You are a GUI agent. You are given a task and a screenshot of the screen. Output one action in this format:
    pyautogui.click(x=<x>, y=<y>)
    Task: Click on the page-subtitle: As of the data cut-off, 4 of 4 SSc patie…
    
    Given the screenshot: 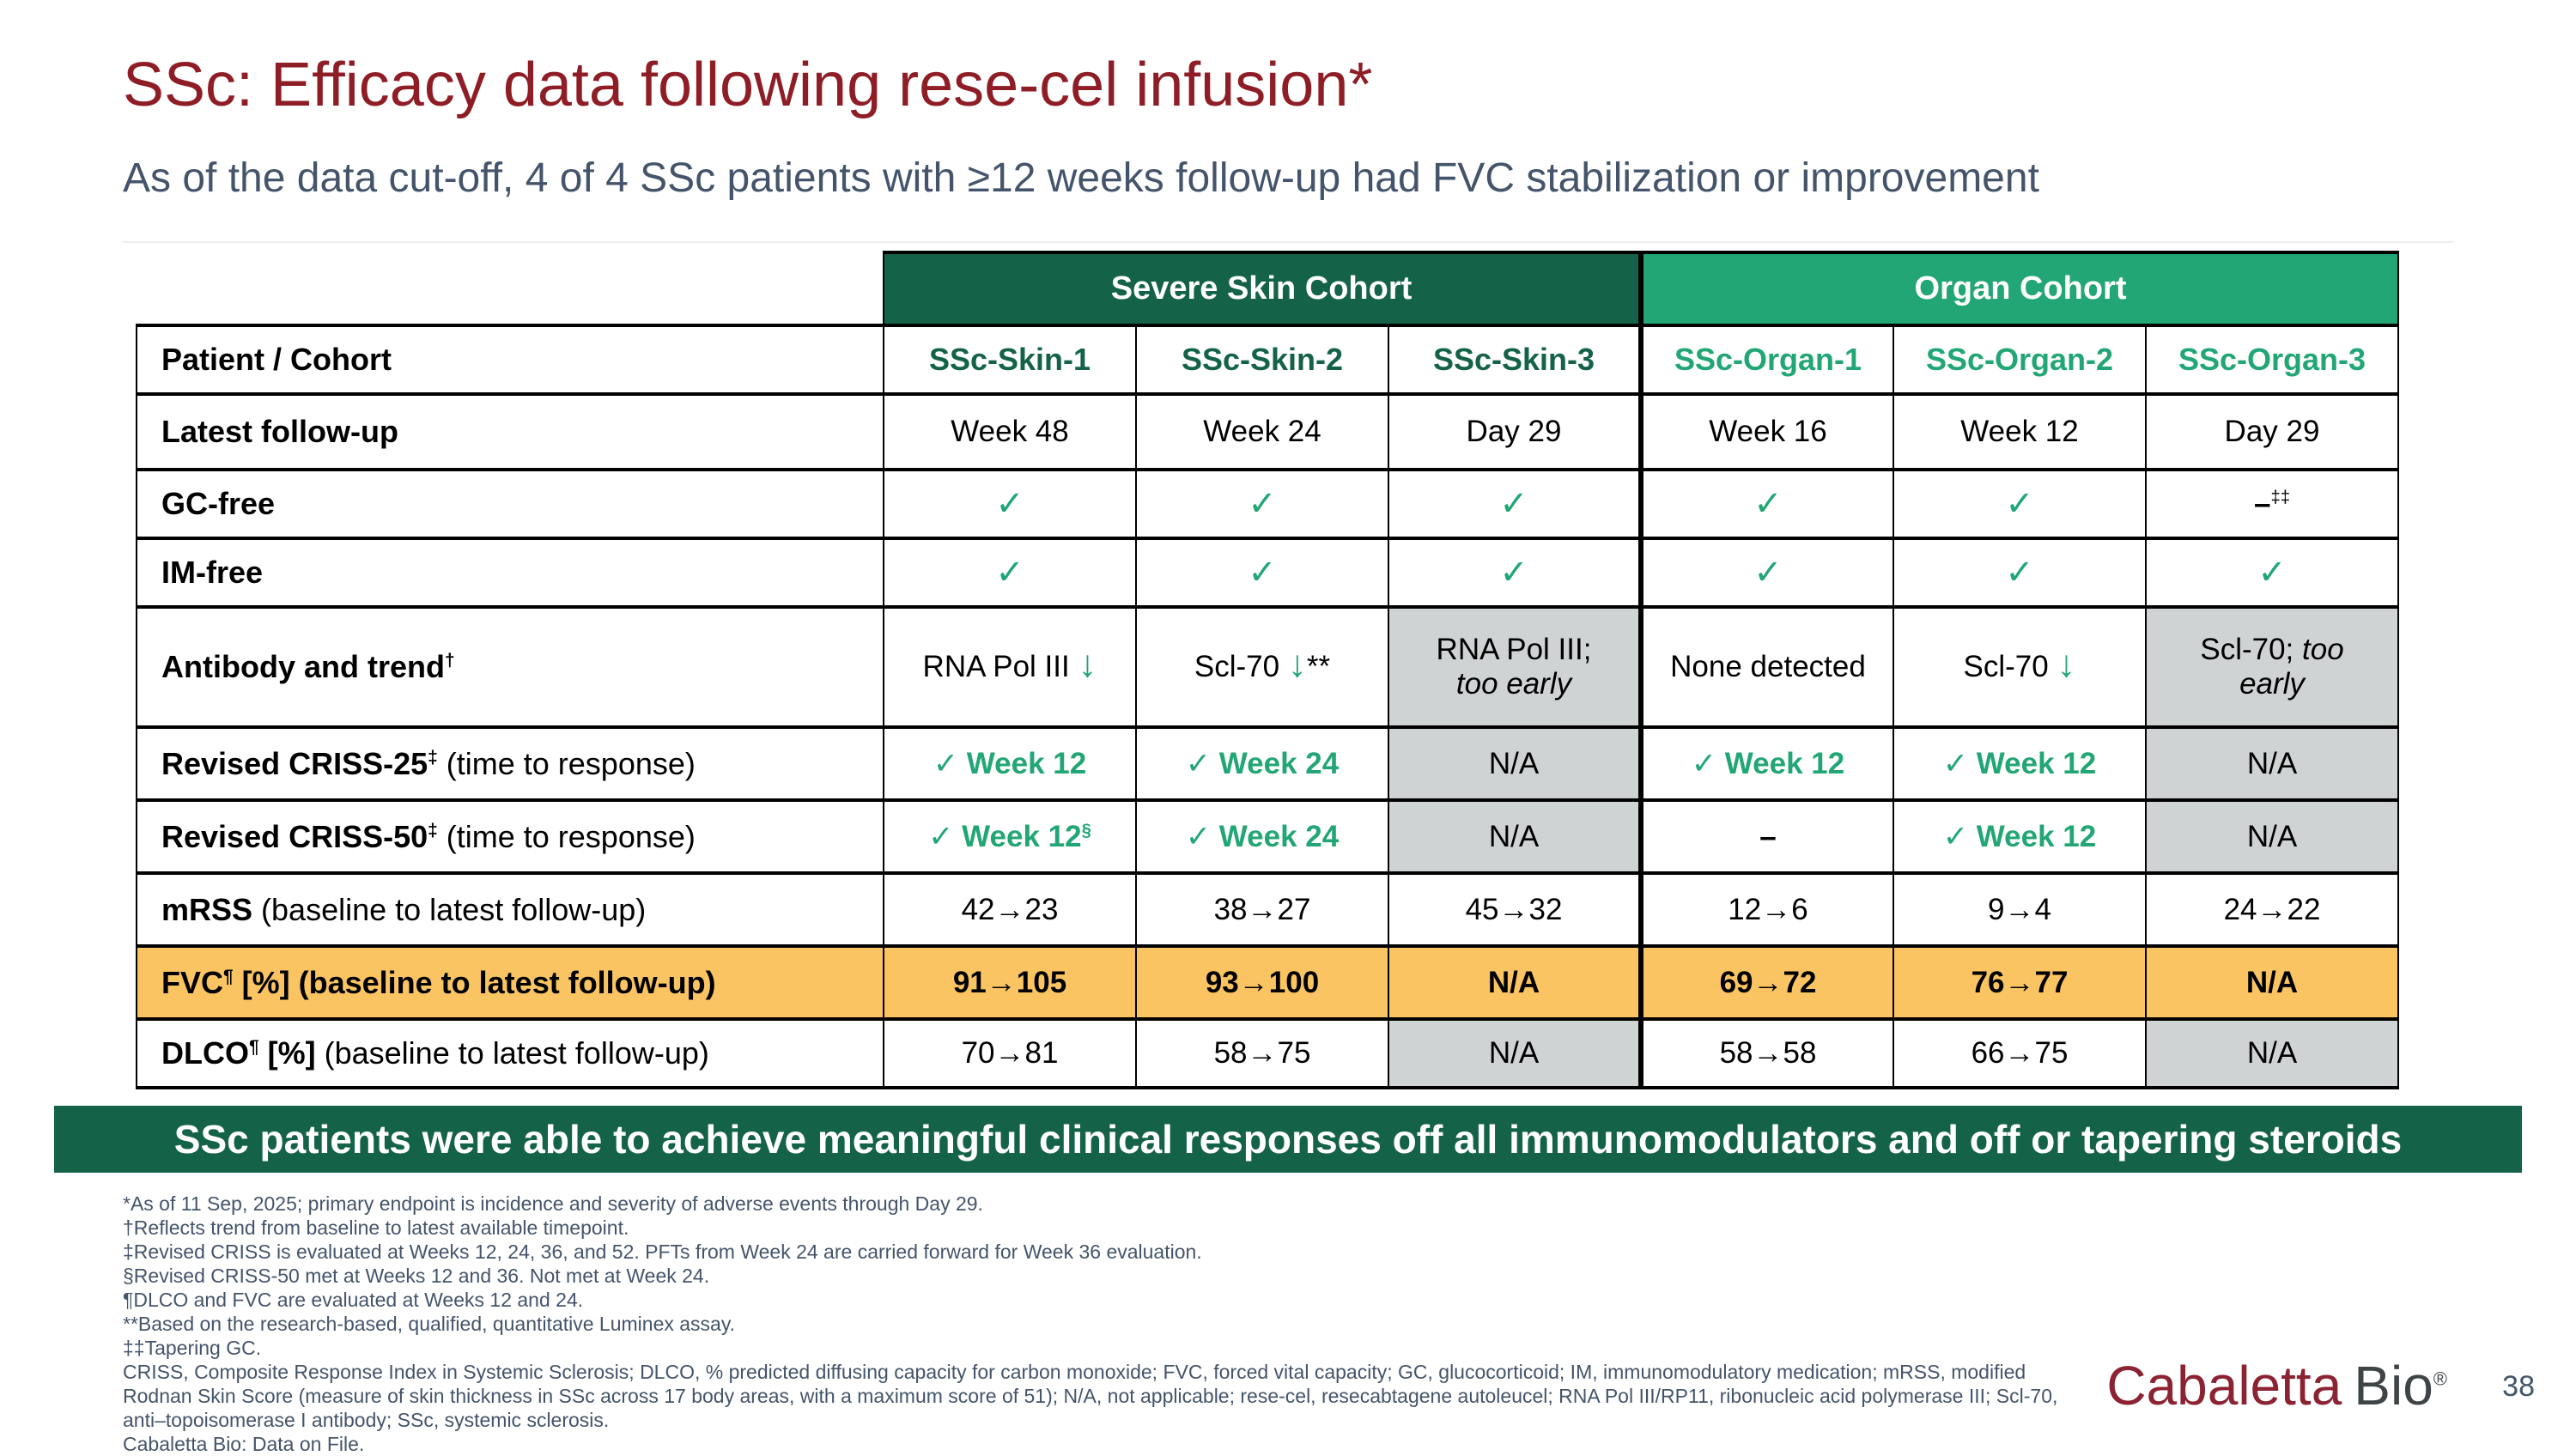 What is the action you would take?
    pyautogui.click(x=1081, y=178)
    